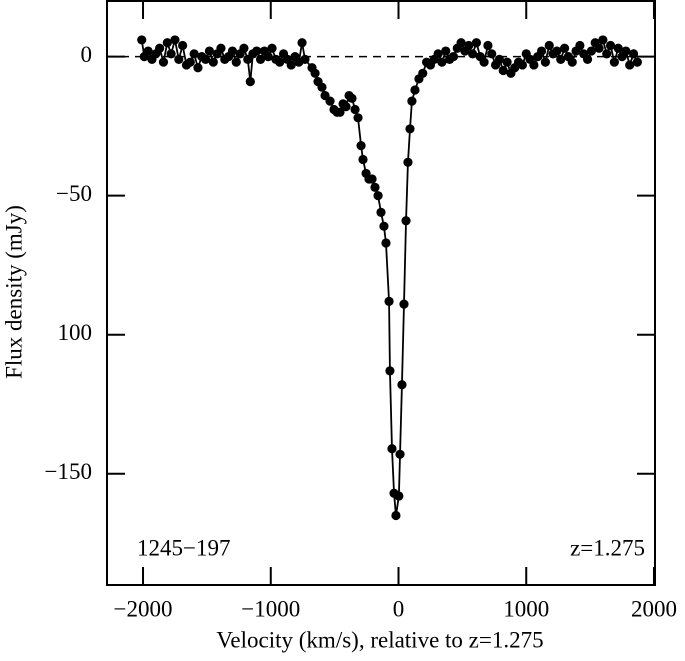  I want to click on y-tick-label: 100, so click(75, 332).